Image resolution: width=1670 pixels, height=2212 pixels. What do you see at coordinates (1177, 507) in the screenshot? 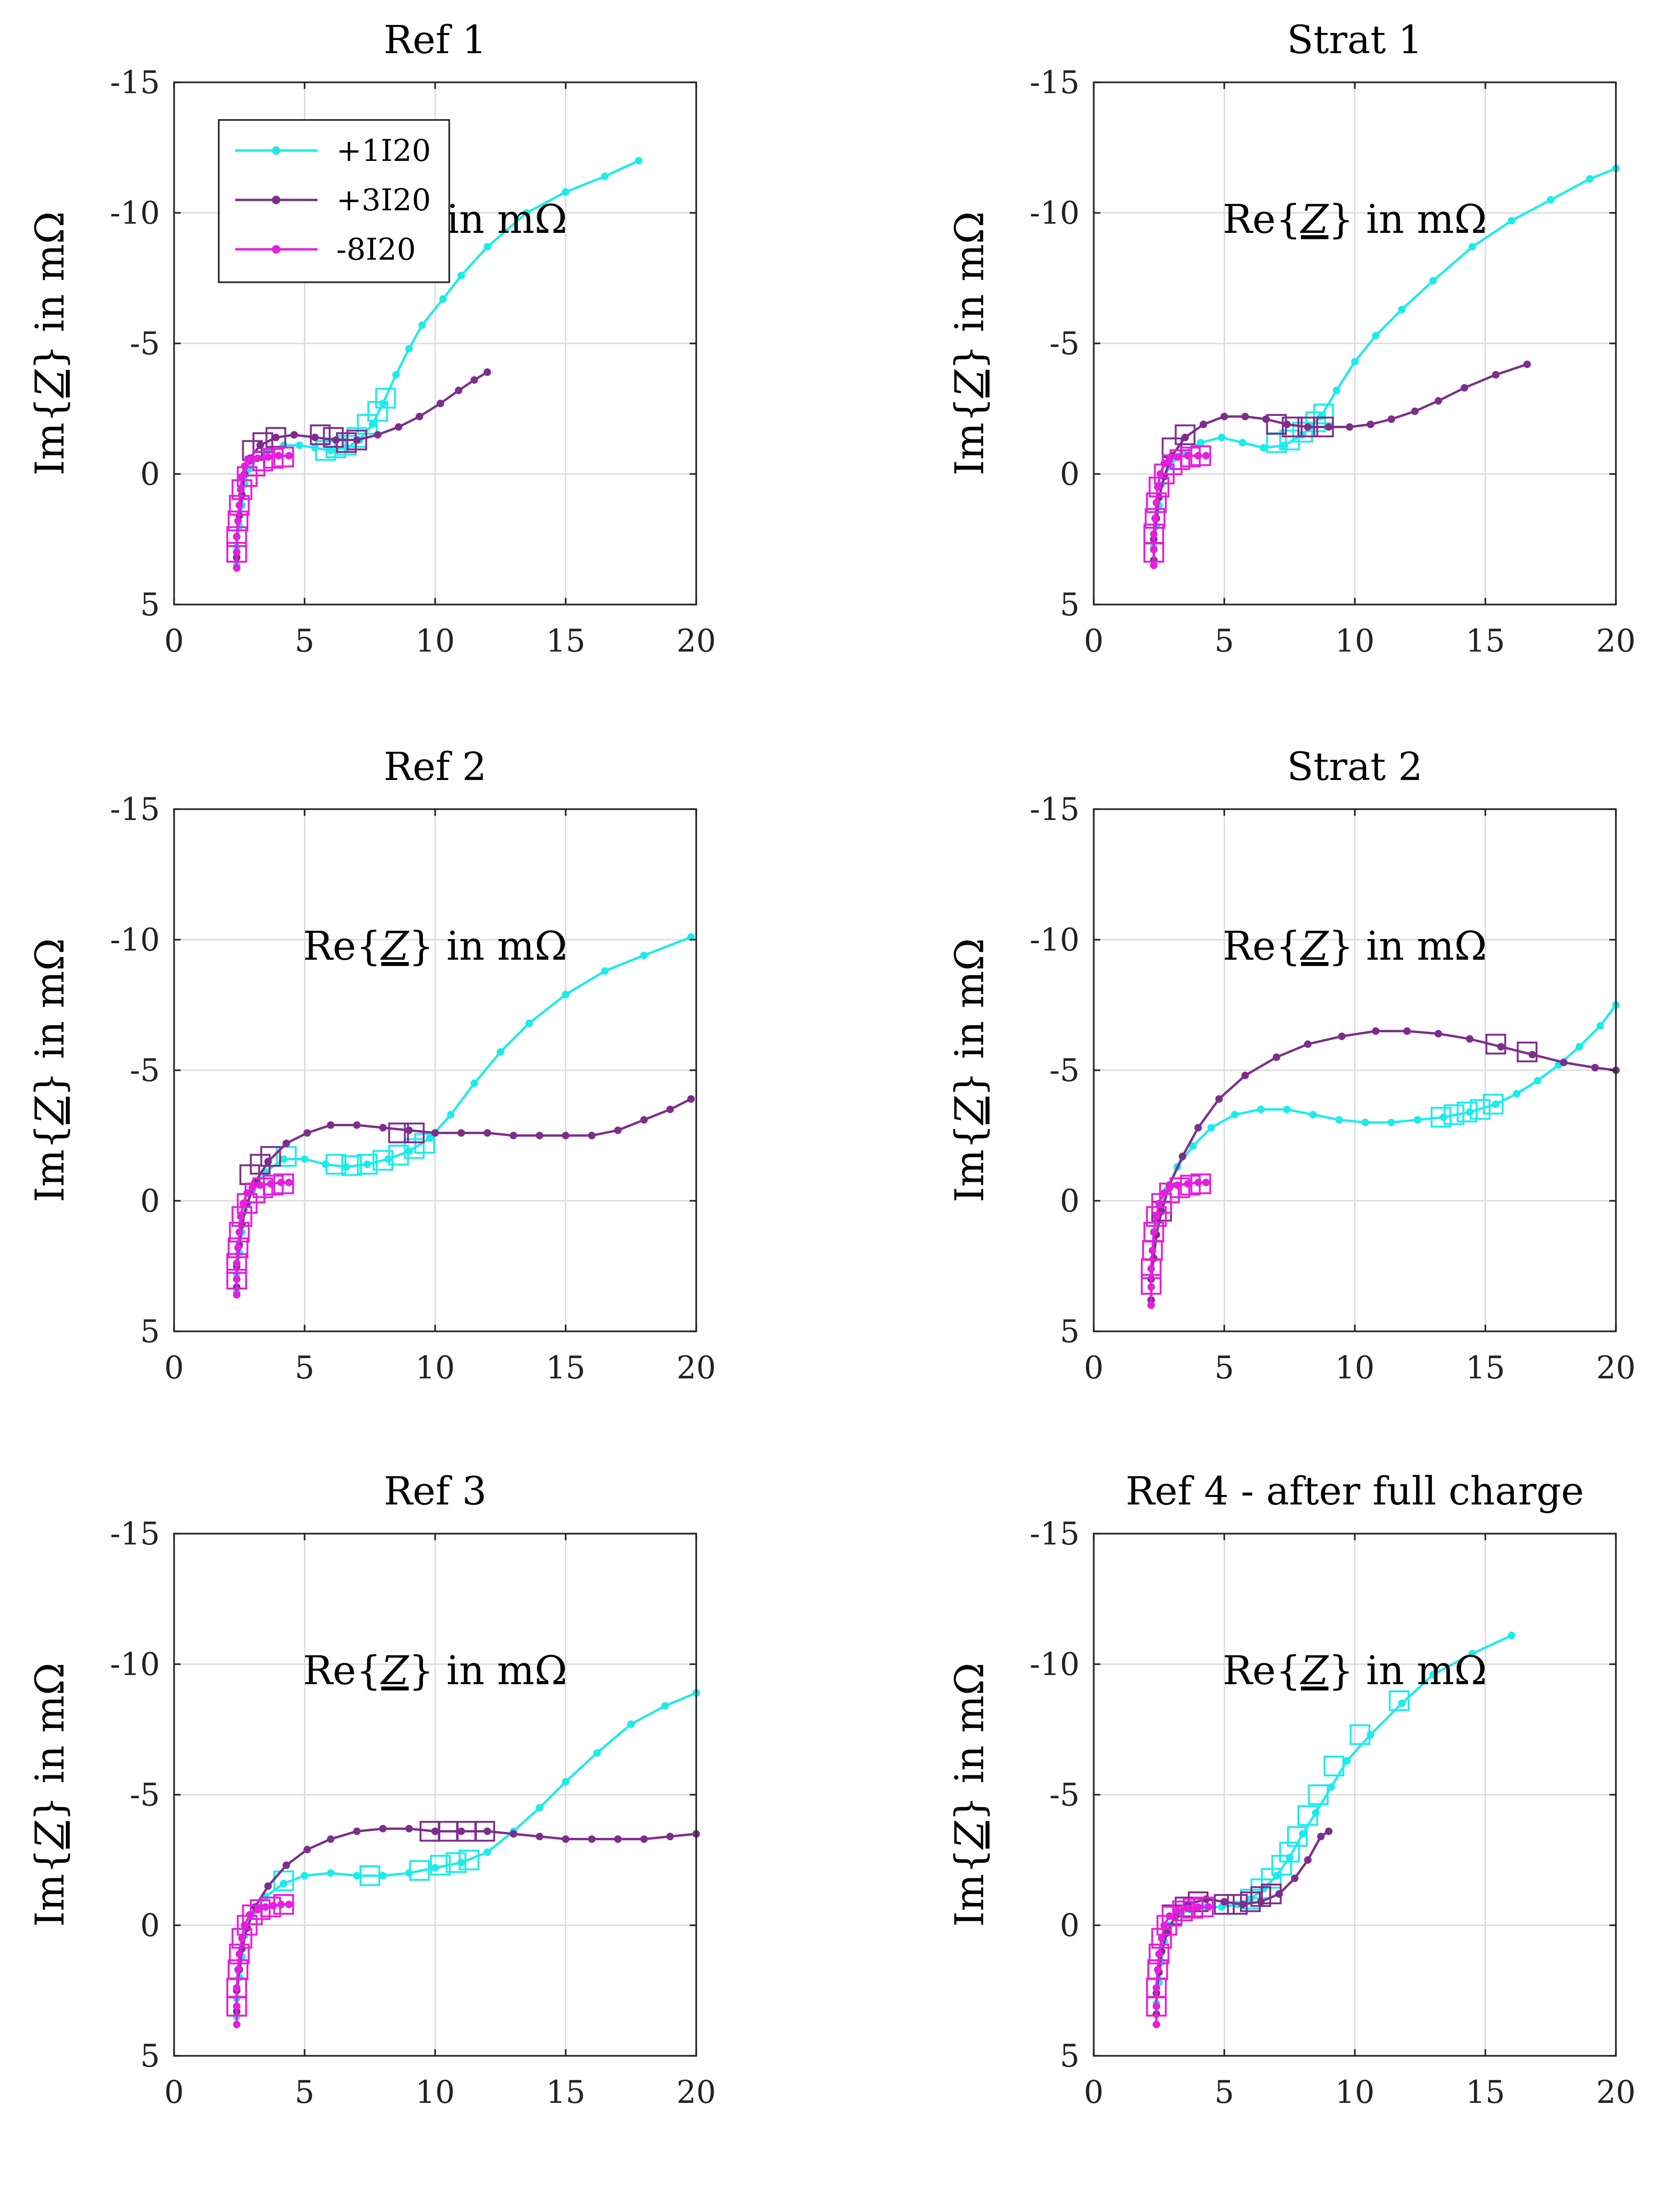
I see `series-minus-8i20` at bounding box center [1177, 507].